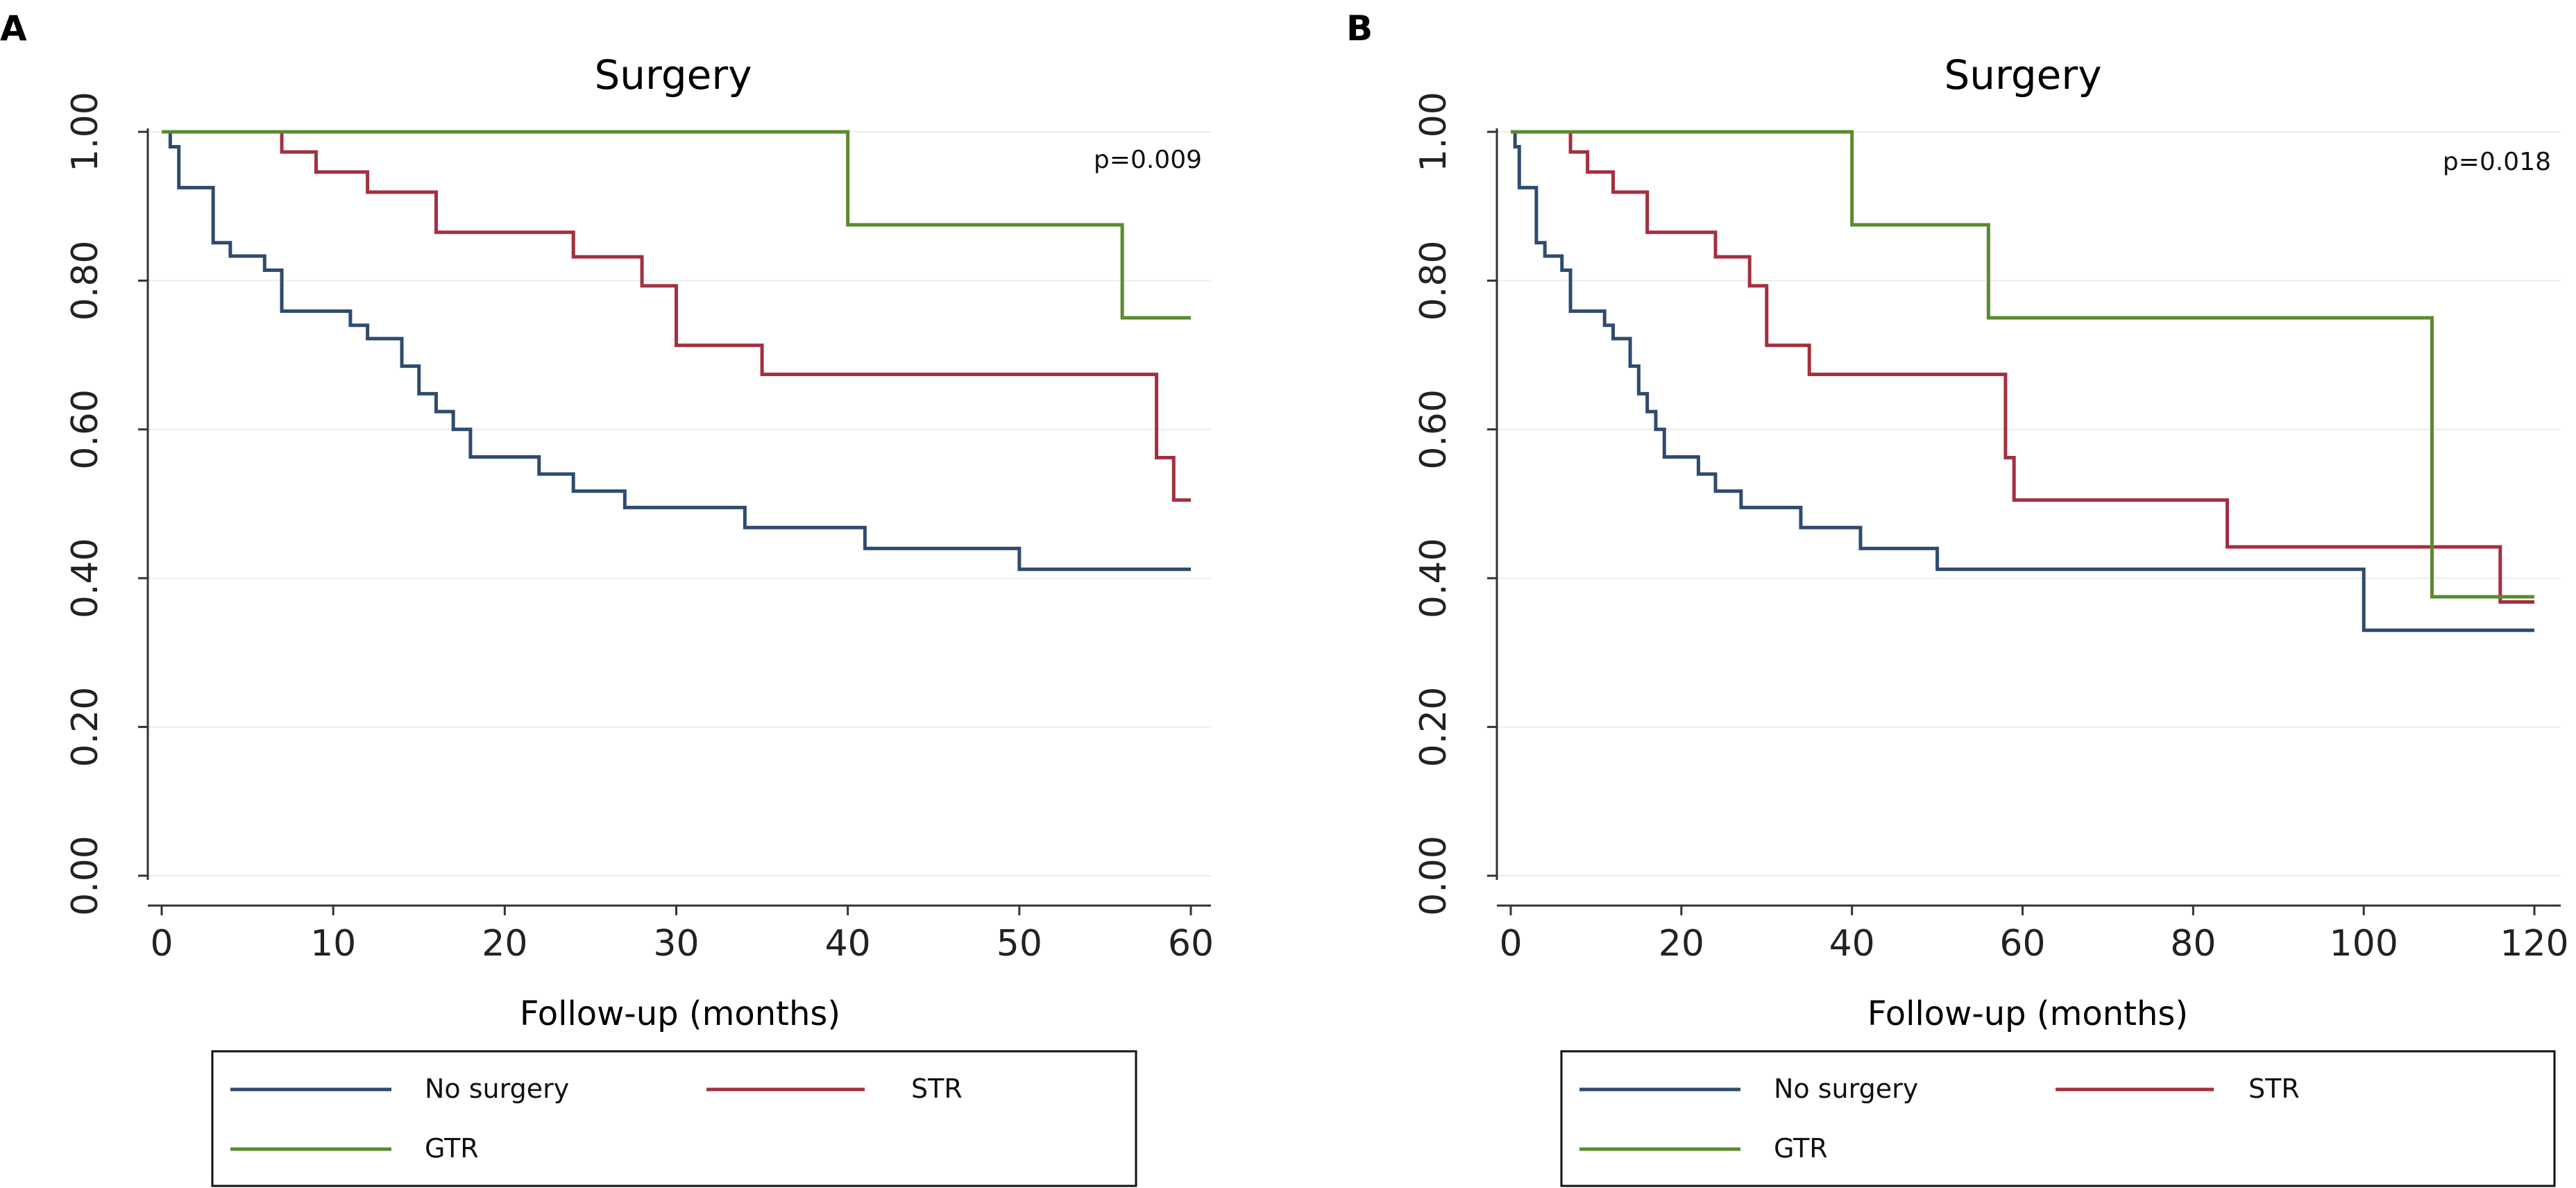 The width and height of the screenshot is (2576, 1188). What do you see at coordinates (333, 944) in the screenshot?
I see `x-tick-label: 10` at bounding box center [333, 944].